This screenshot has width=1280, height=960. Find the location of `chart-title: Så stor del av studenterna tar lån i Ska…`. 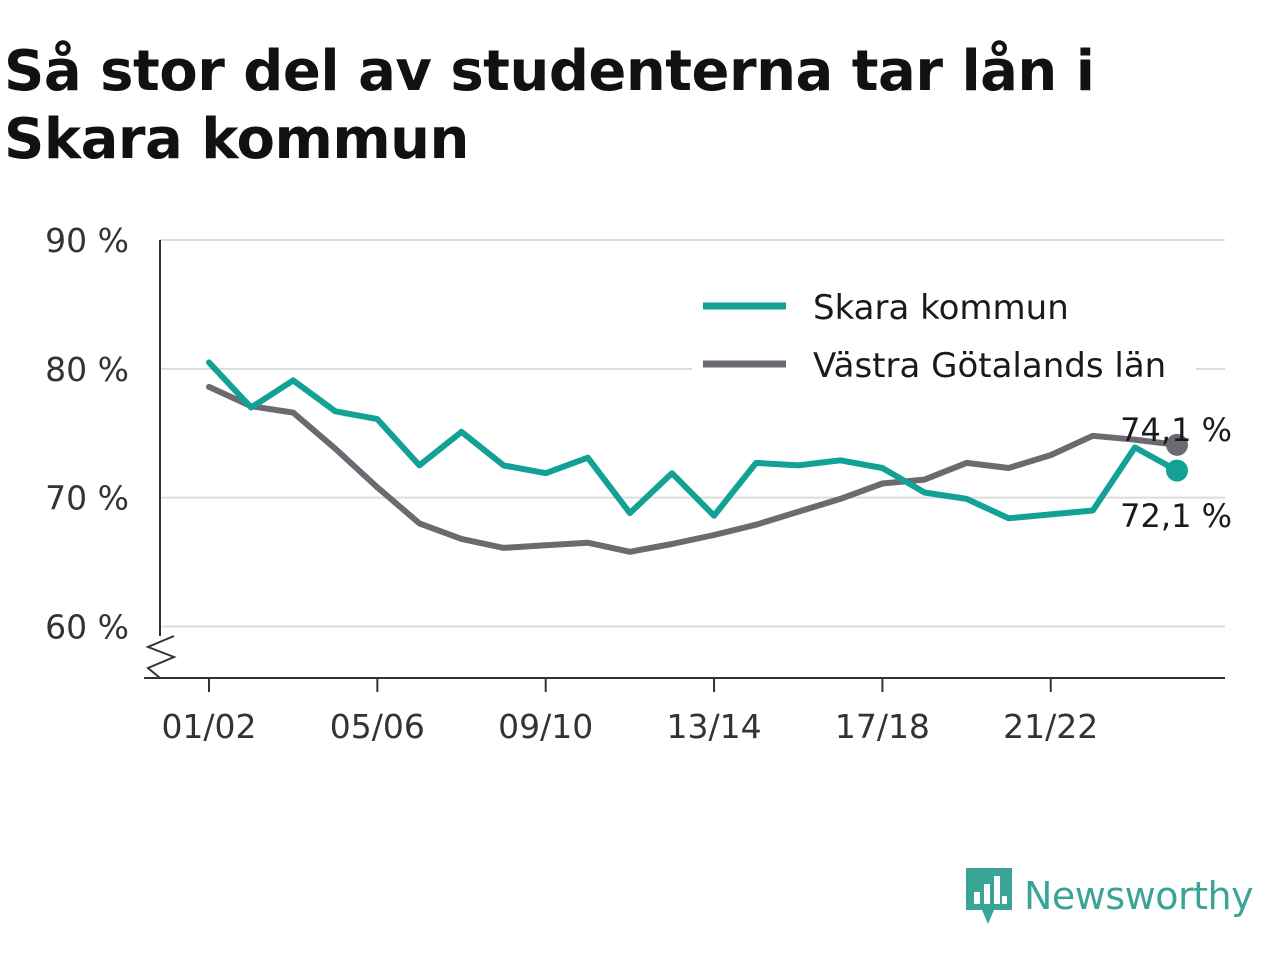

chart-title: Så stor del av studenterna tar lån i Ska… is located at coordinates (549, 105).